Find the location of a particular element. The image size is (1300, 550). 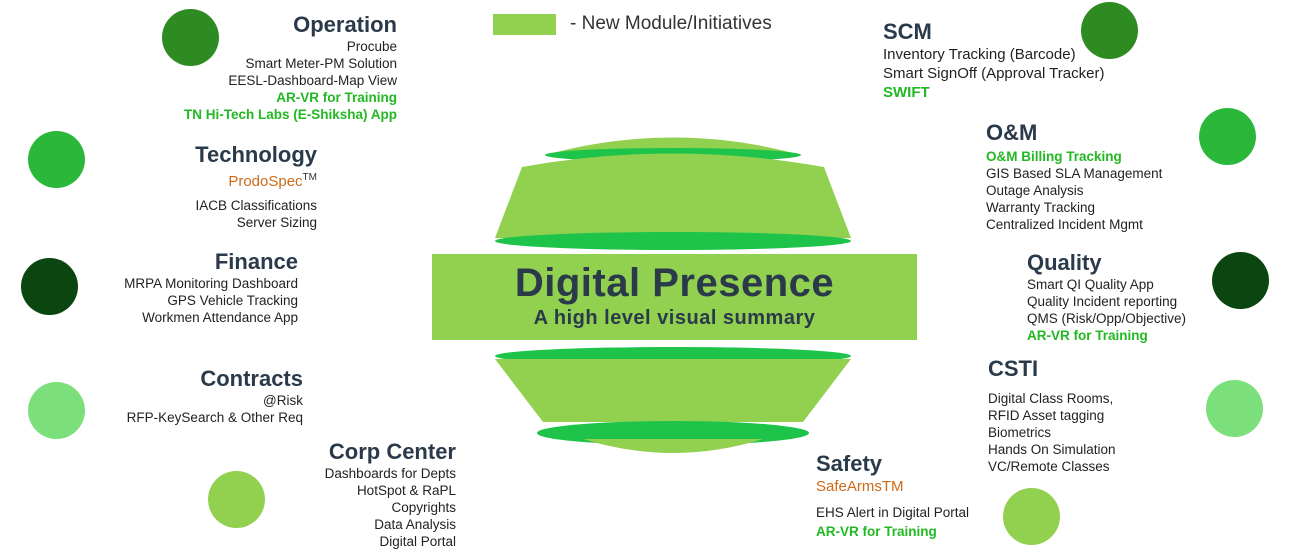

corp-center-item: Digital Portal is located at coordinates (417, 541).